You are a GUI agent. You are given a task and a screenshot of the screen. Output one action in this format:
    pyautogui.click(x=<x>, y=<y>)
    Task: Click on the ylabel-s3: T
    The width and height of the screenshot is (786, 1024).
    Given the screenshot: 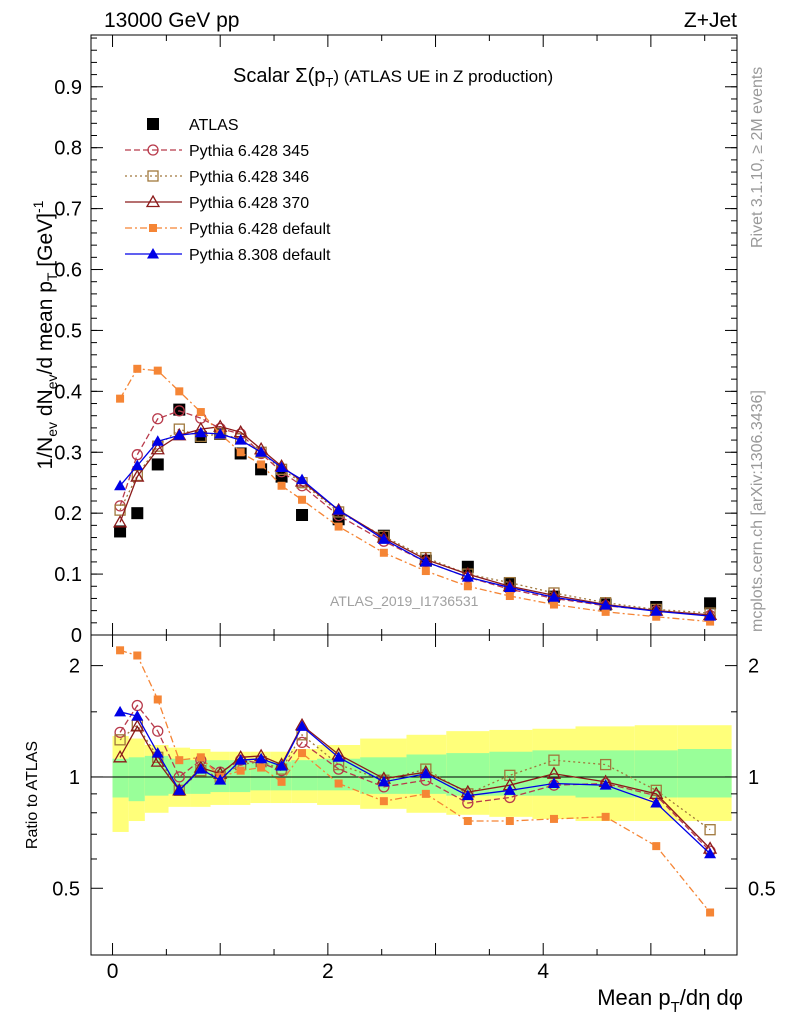 What is the action you would take?
    pyautogui.click(x=52, y=276)
    